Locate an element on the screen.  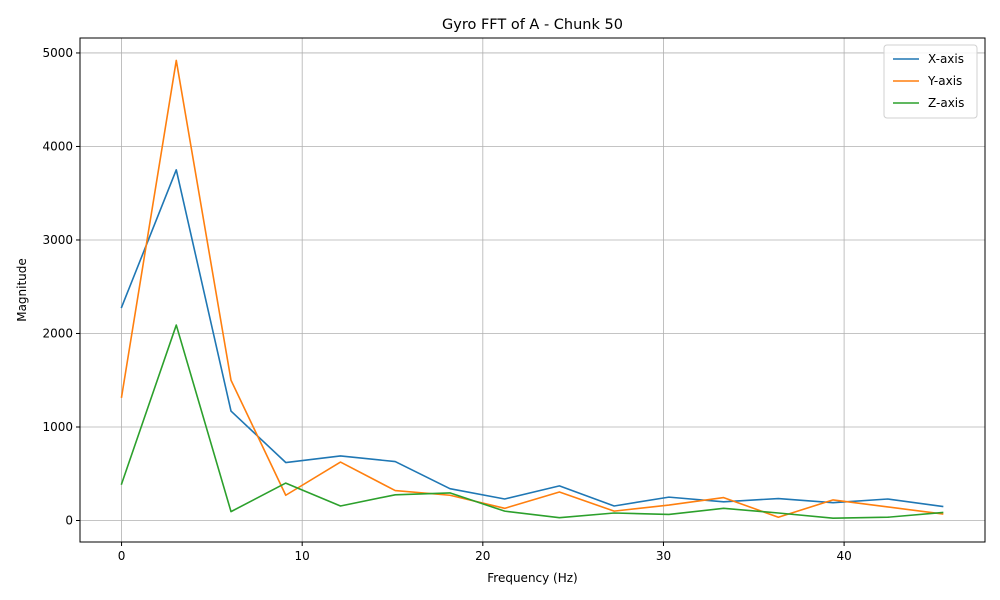
x-tick-label: 10 is located at coordinates (302, 556).